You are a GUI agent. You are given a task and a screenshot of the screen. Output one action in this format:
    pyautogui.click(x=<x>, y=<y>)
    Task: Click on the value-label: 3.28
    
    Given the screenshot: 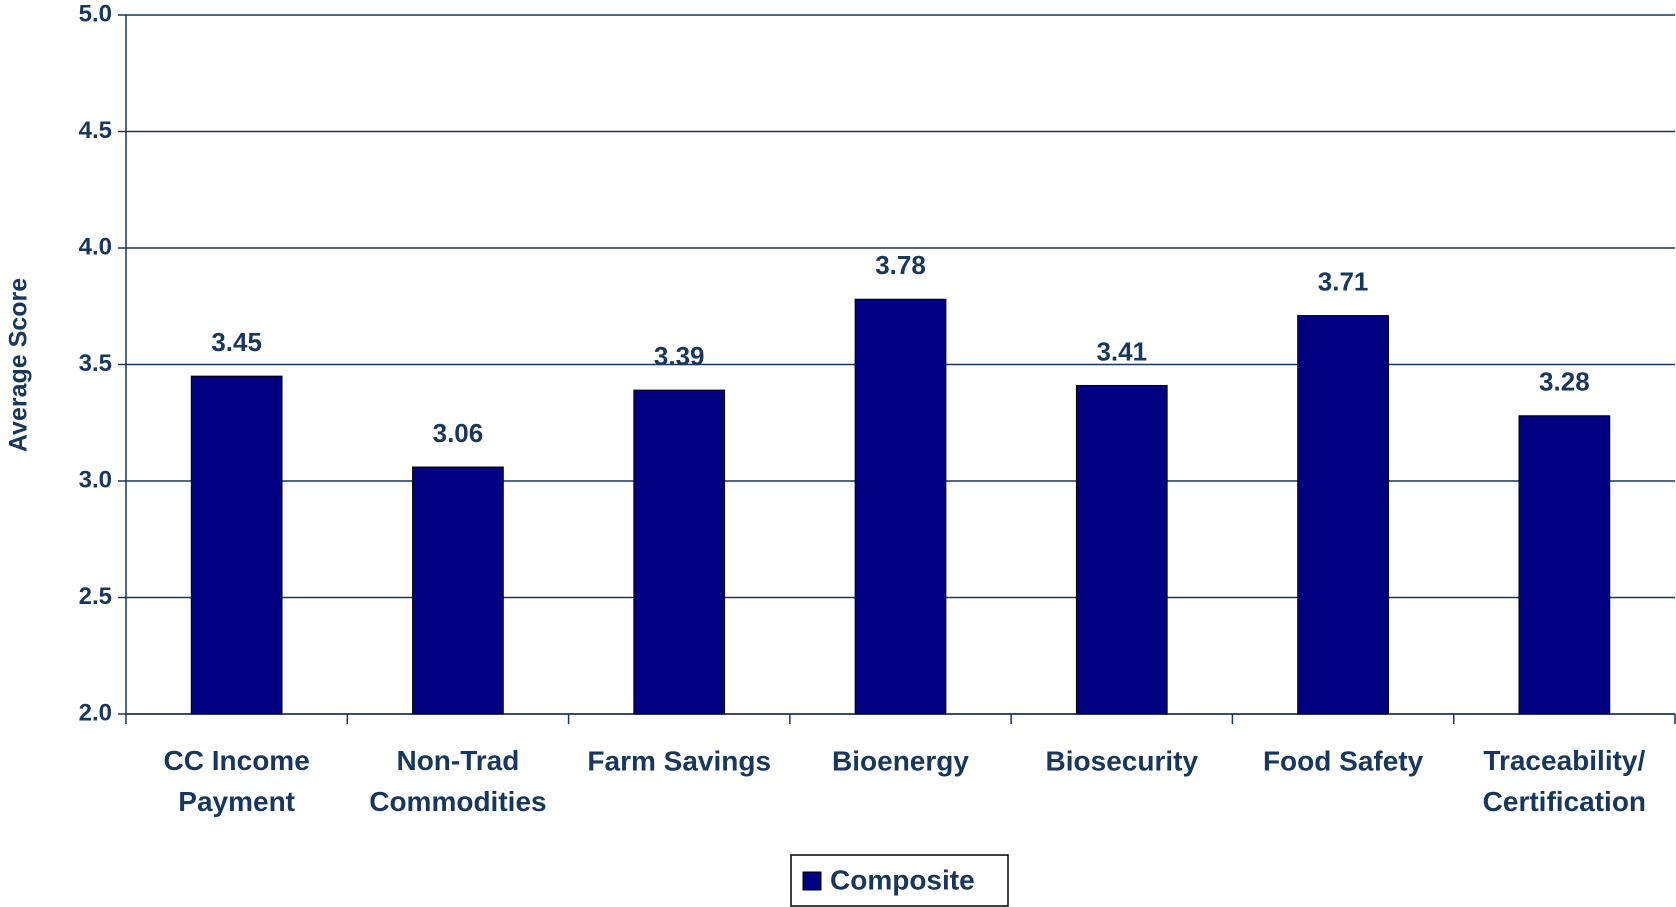 What is the action you would take?
    pyautogui.click(x=1564, y=382)
    